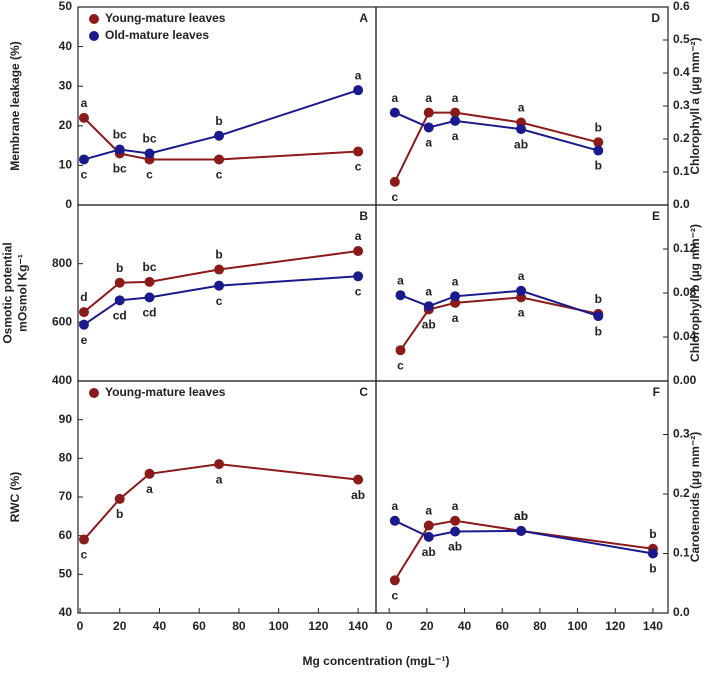  Describe the element at coordinates (84, 340) in the screenshot. I see `significance-letter: e` at that location.